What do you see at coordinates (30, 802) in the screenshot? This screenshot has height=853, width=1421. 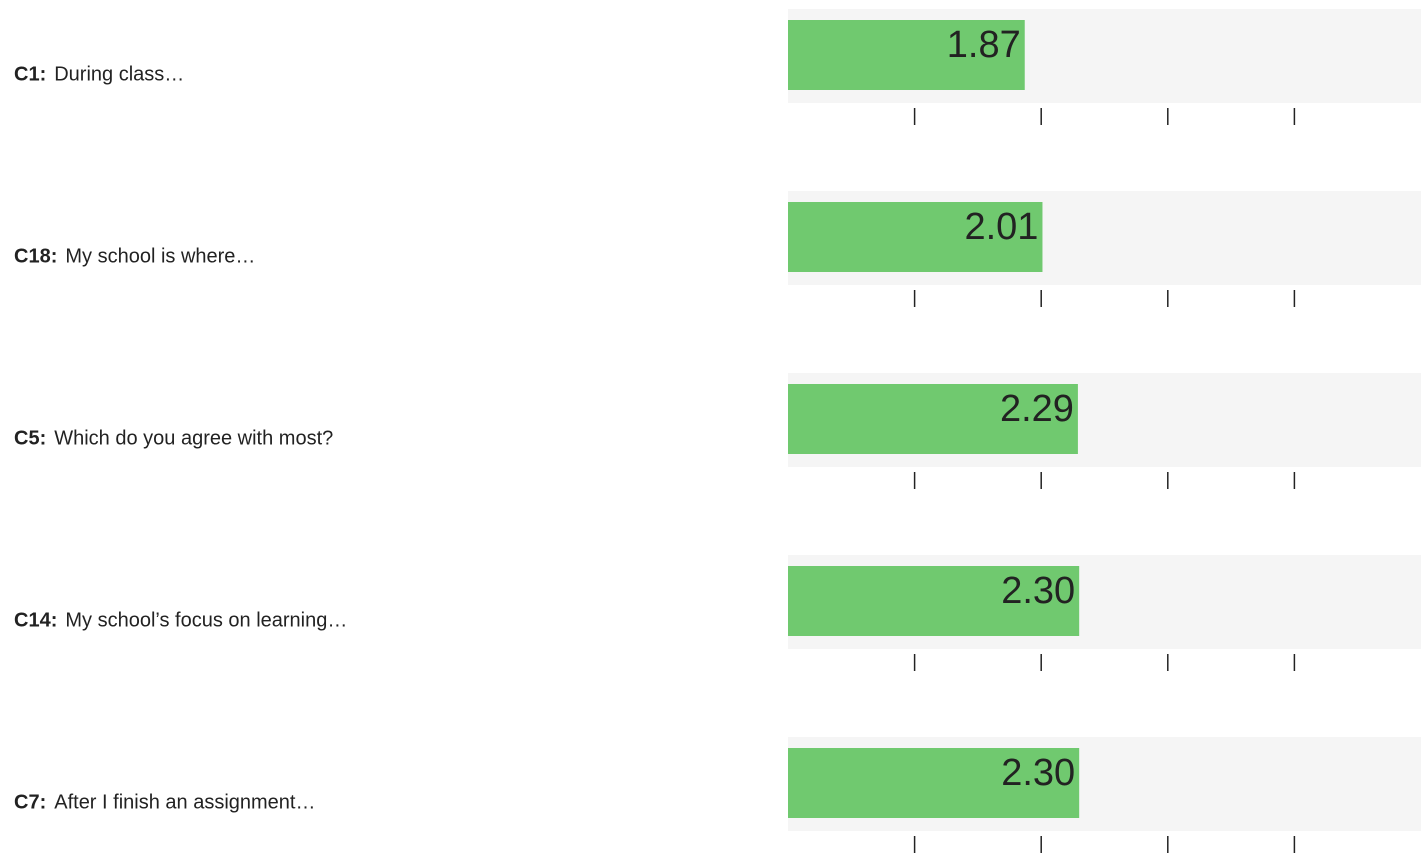 I see `row-code: C7:` at bounding box center [30, 802].